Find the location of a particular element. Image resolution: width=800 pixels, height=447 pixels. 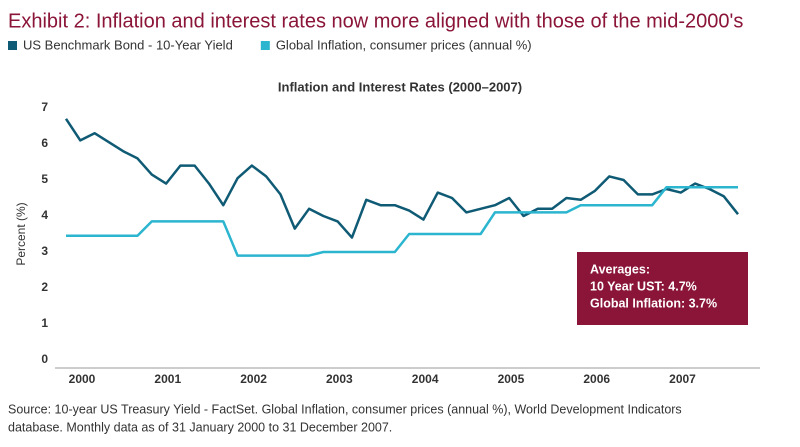

y-tick-label: 6 is located at coordinates (44, 143).